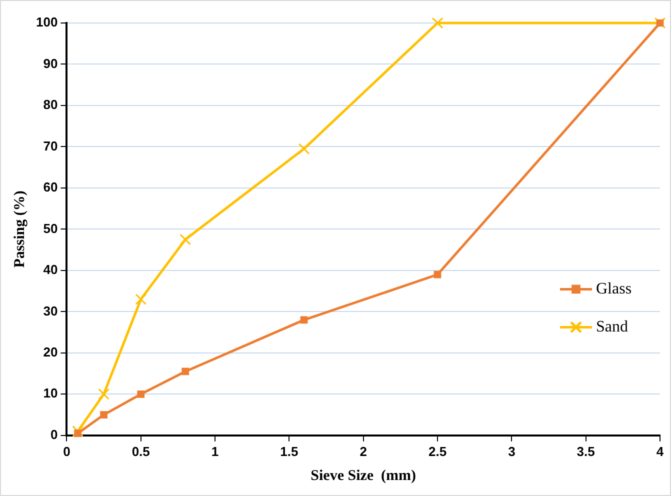 Image resolution: width=671 pixels, height=496 pixels. I want to click on y-tick-label: 60, so click(50, 187).